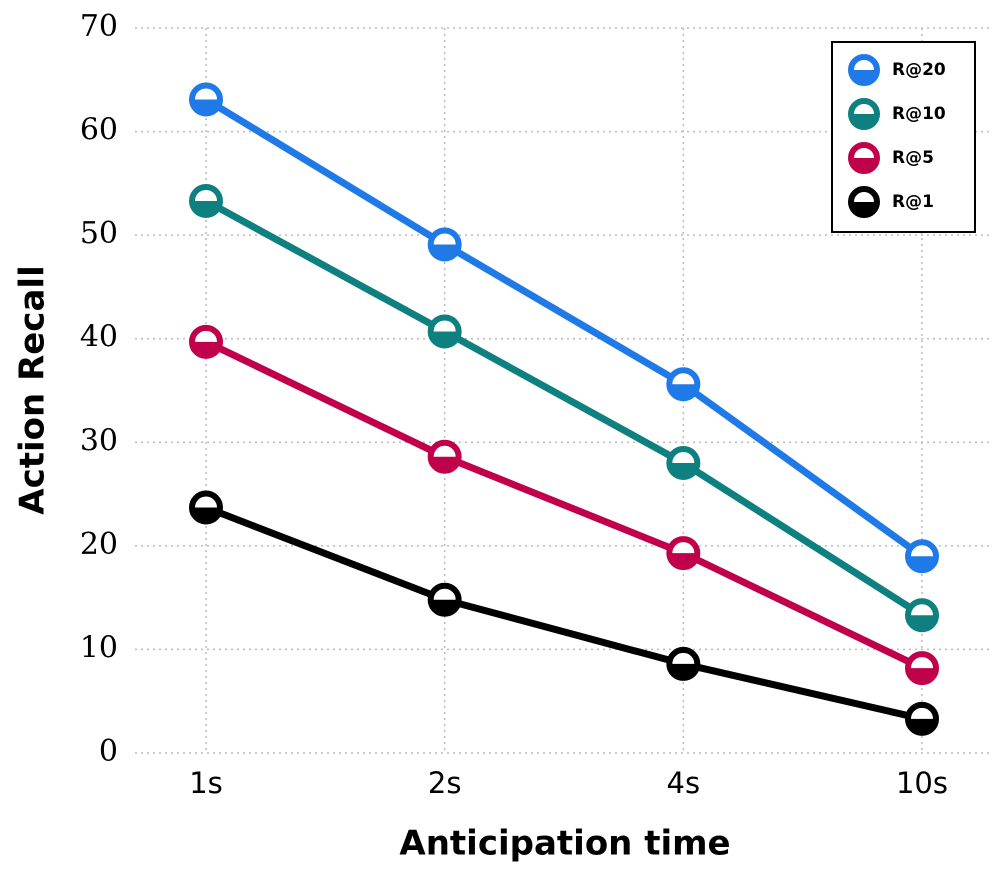  What do you see at coordinates (99, 440) in the screenshot?
I see `y-tick-label: 30` at bounding box center [99, 440].